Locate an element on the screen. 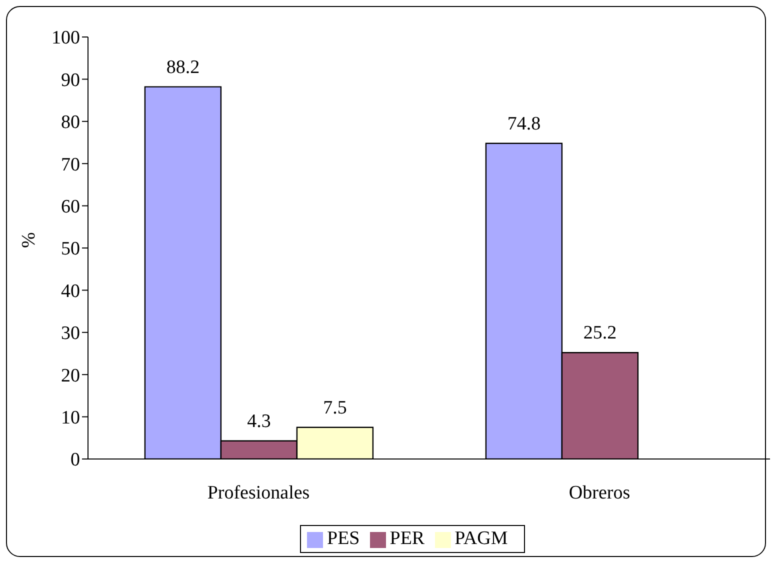 The height and width of the screenshot is (565, 774). y-tick-label: 20 is located at coordinates (70, 375).